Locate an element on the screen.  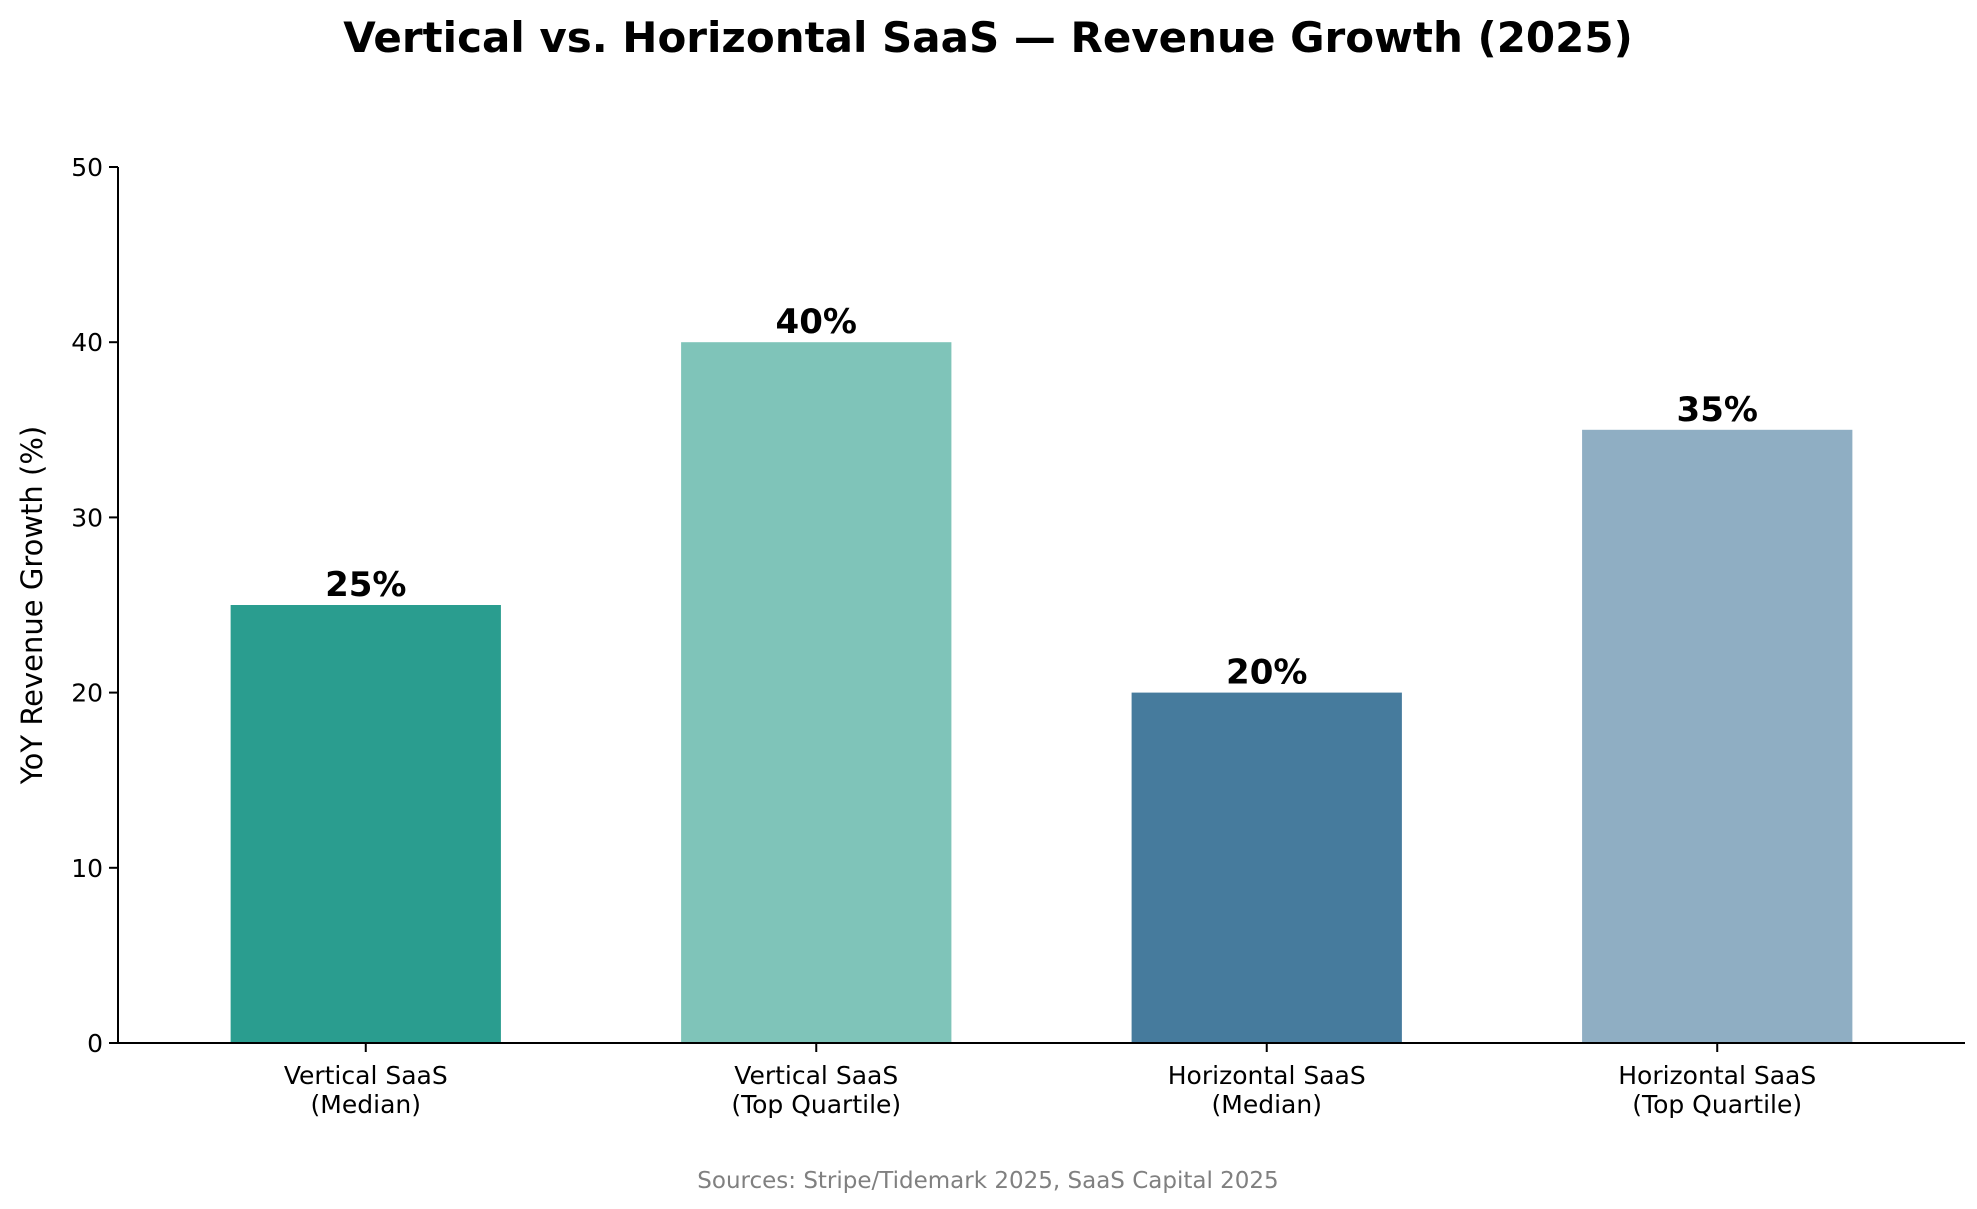
x-tick-label-3-line-2: (Median) is located at coordinates (1267, 1104).